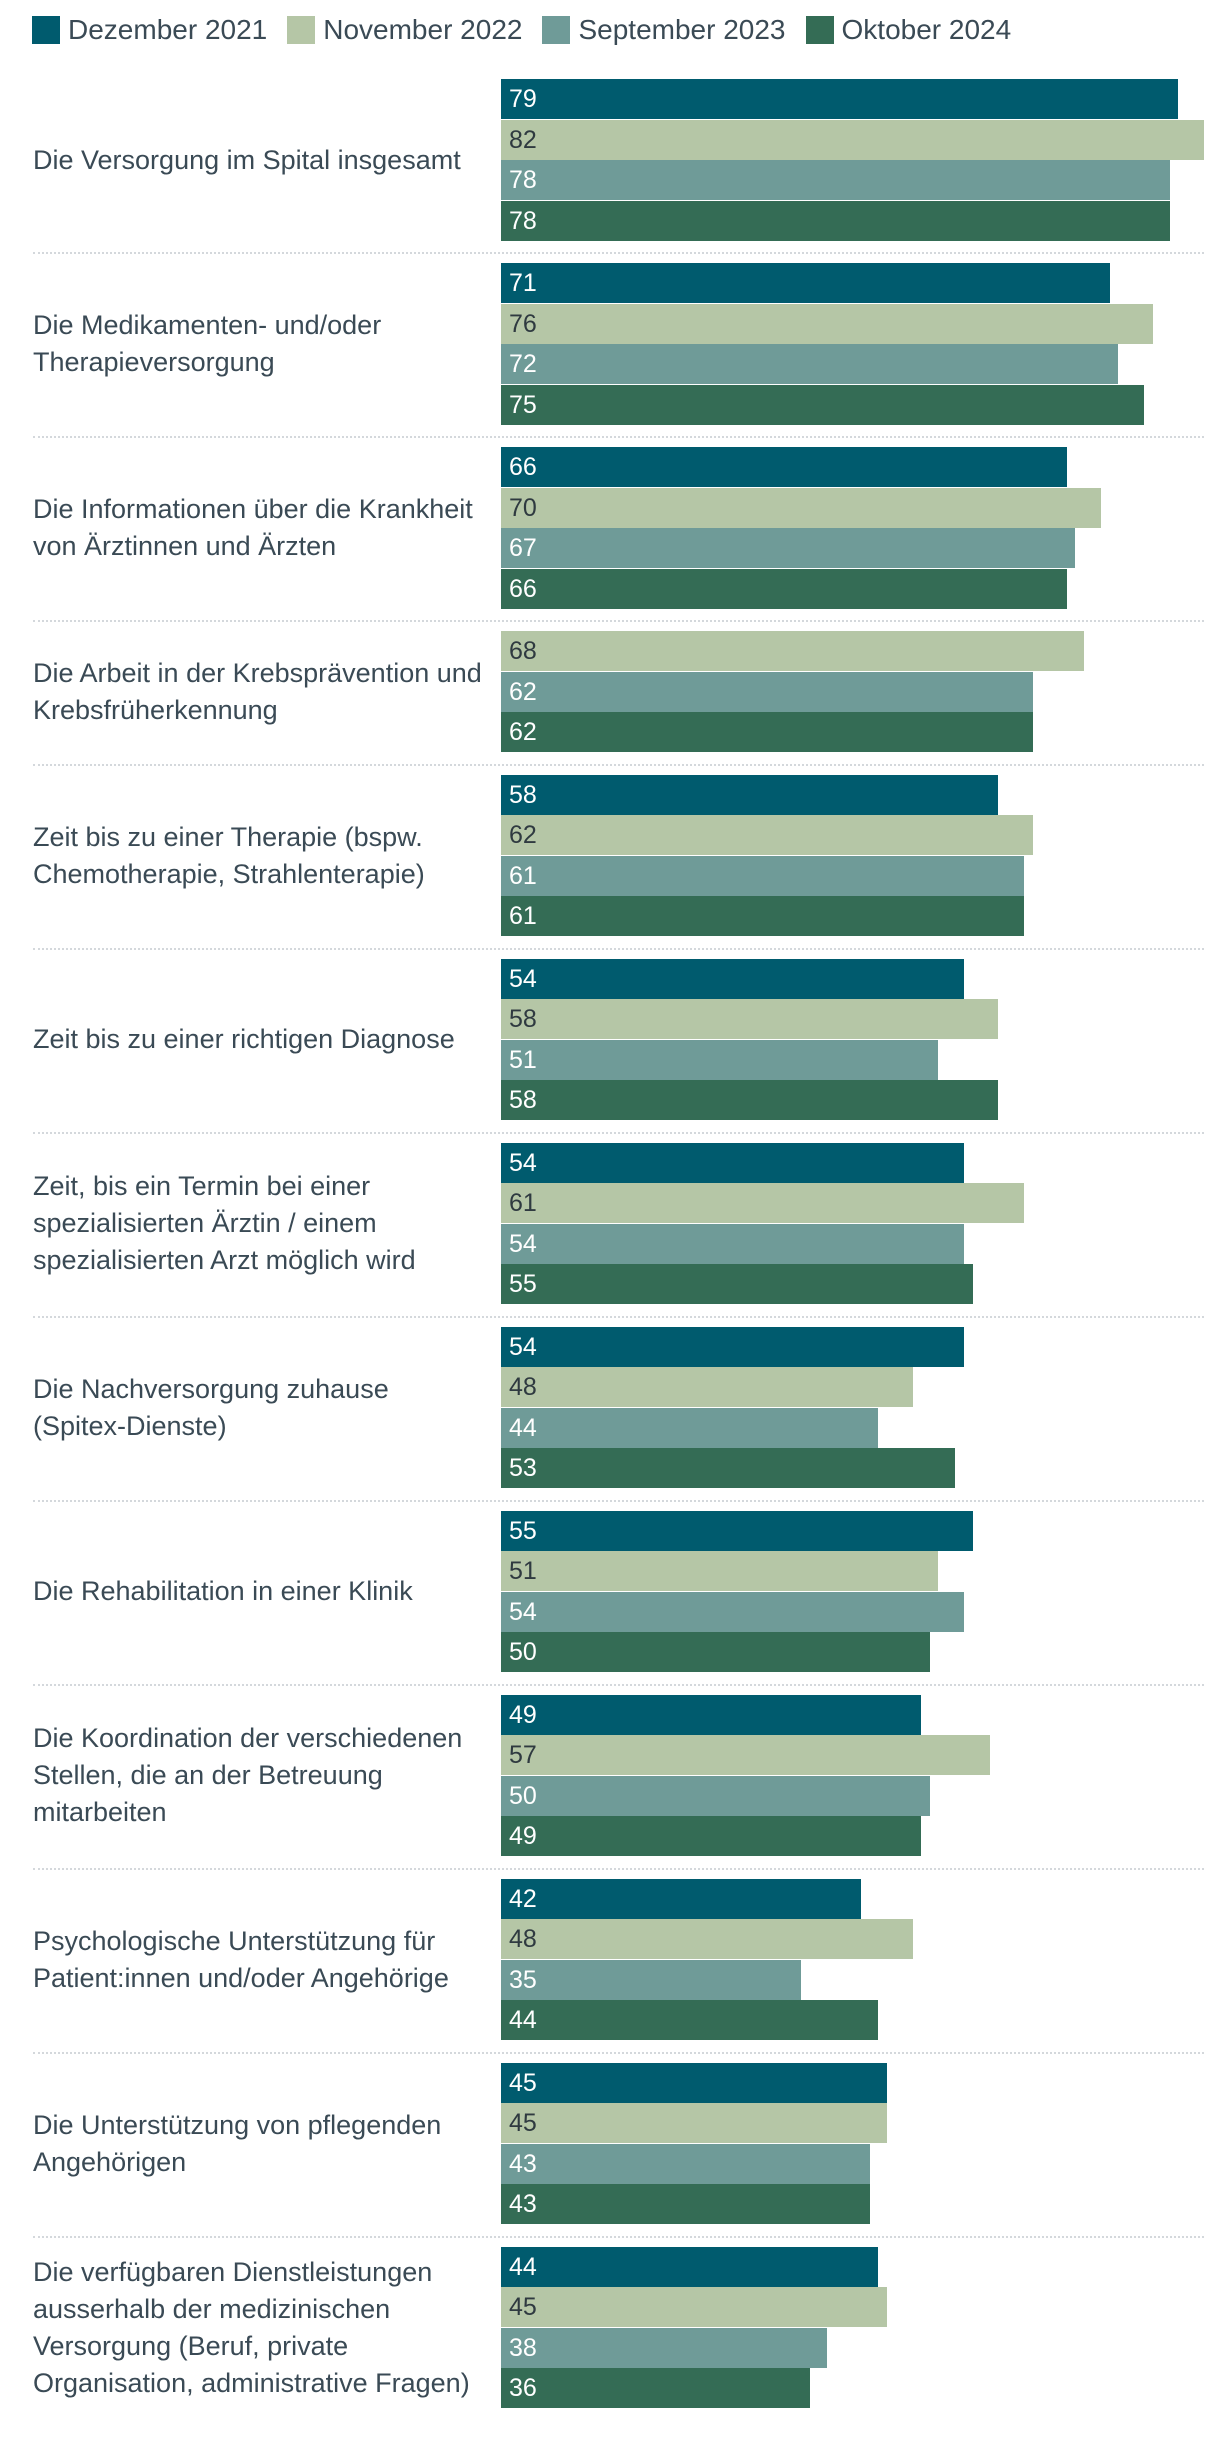 This screenshot has width=1220, height=2452. I want to click on legend-label: September 2023, so click(682, 29).